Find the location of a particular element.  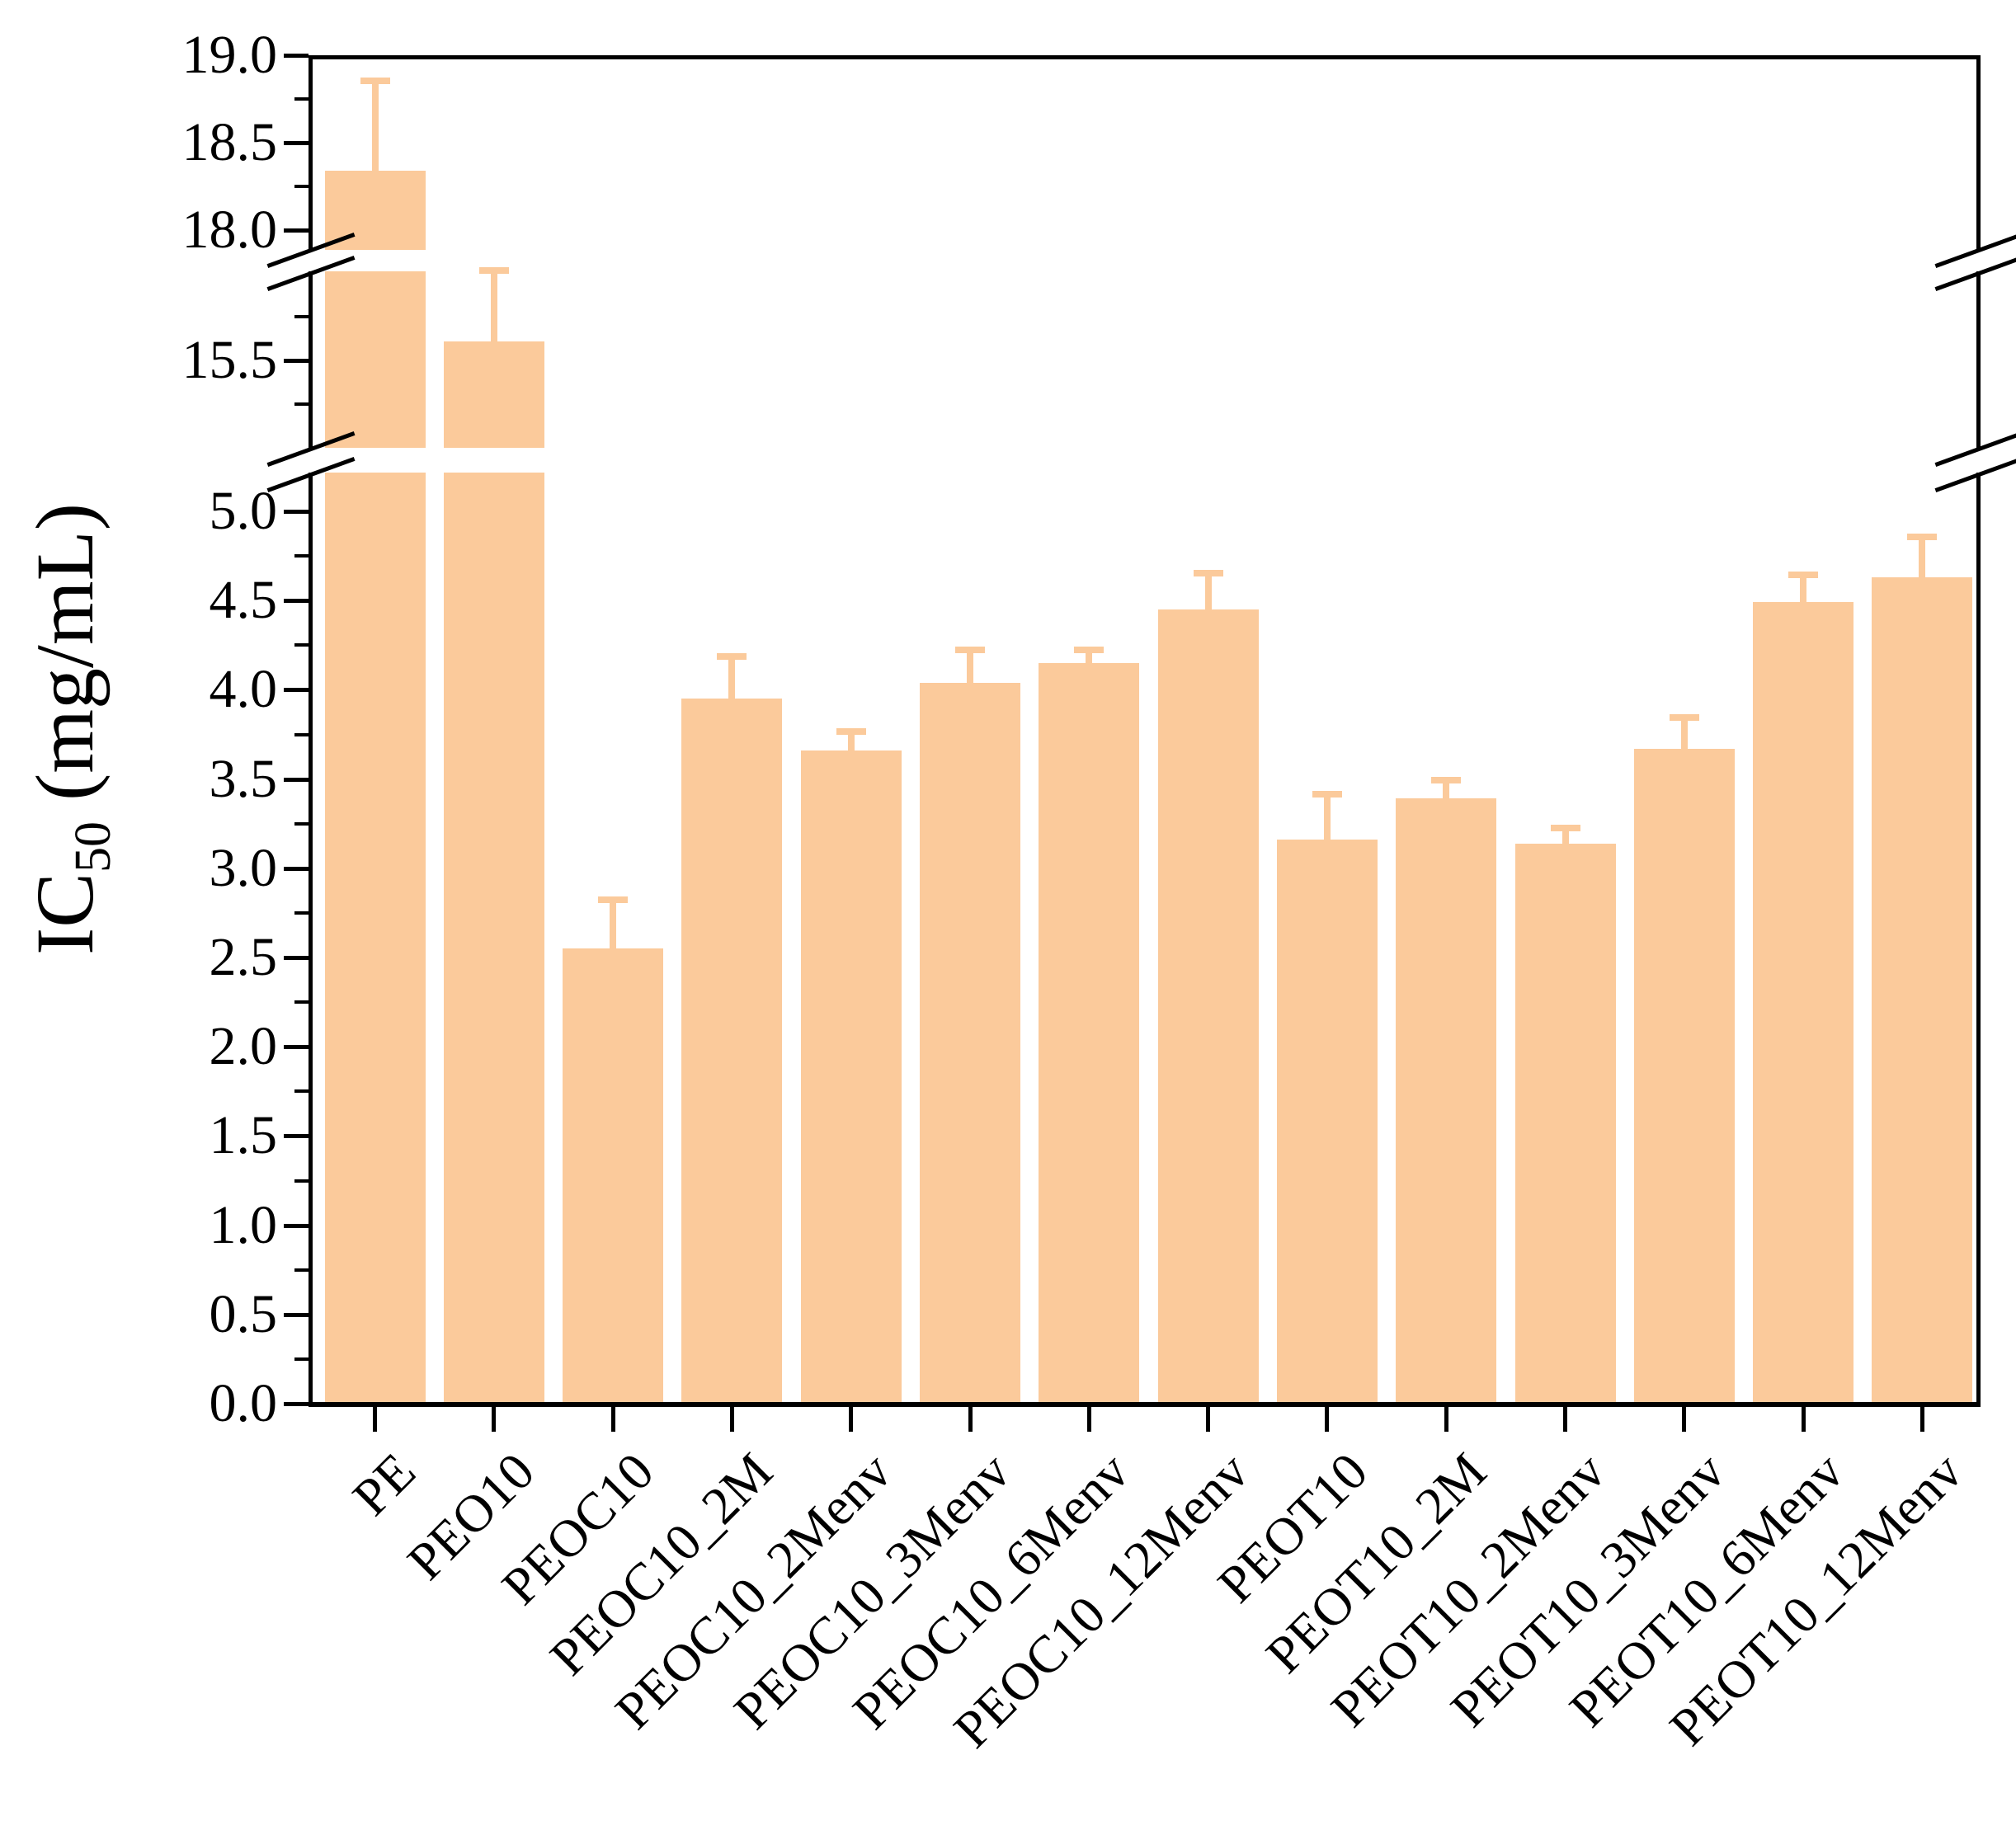

bar-PEO10 is located at coordinates (493, 872).